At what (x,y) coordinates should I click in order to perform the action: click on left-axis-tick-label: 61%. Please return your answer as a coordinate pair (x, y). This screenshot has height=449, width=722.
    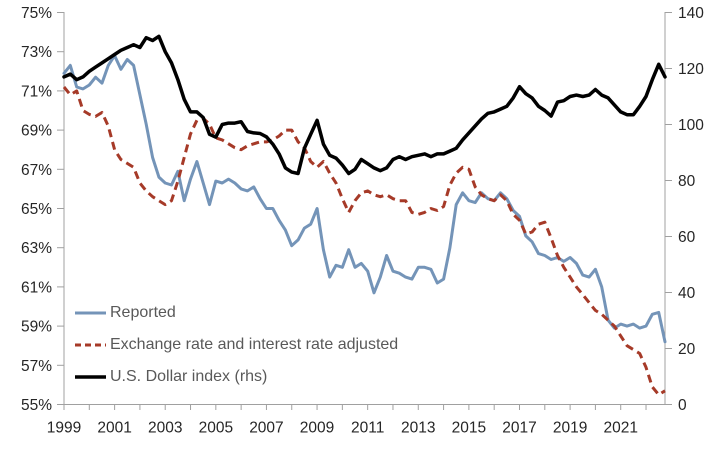
    Looking at the image, I should click on (36, 287).